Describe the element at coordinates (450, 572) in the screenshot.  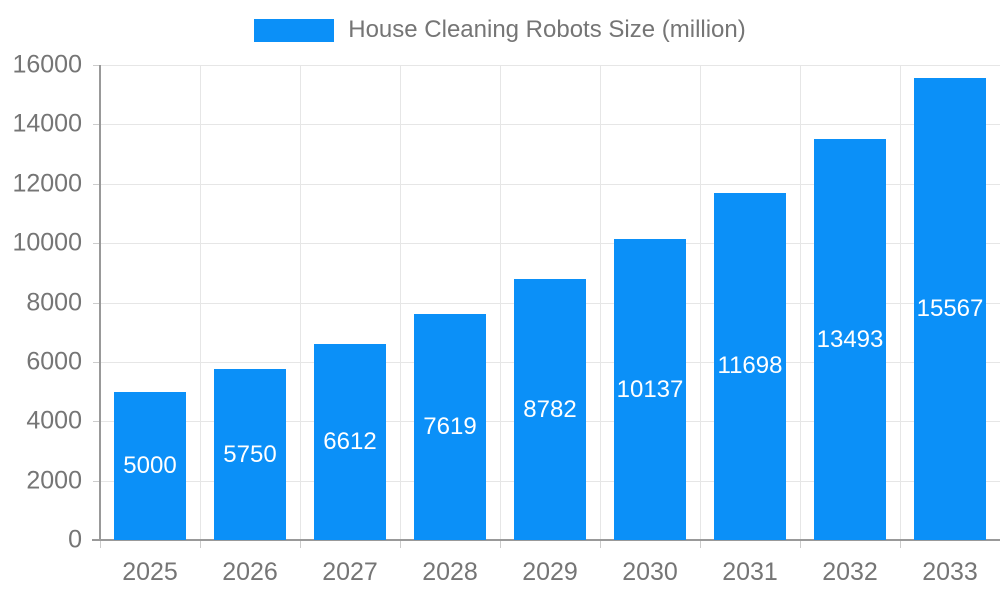
I see `x-axis-tick-label: 2028` at that location.